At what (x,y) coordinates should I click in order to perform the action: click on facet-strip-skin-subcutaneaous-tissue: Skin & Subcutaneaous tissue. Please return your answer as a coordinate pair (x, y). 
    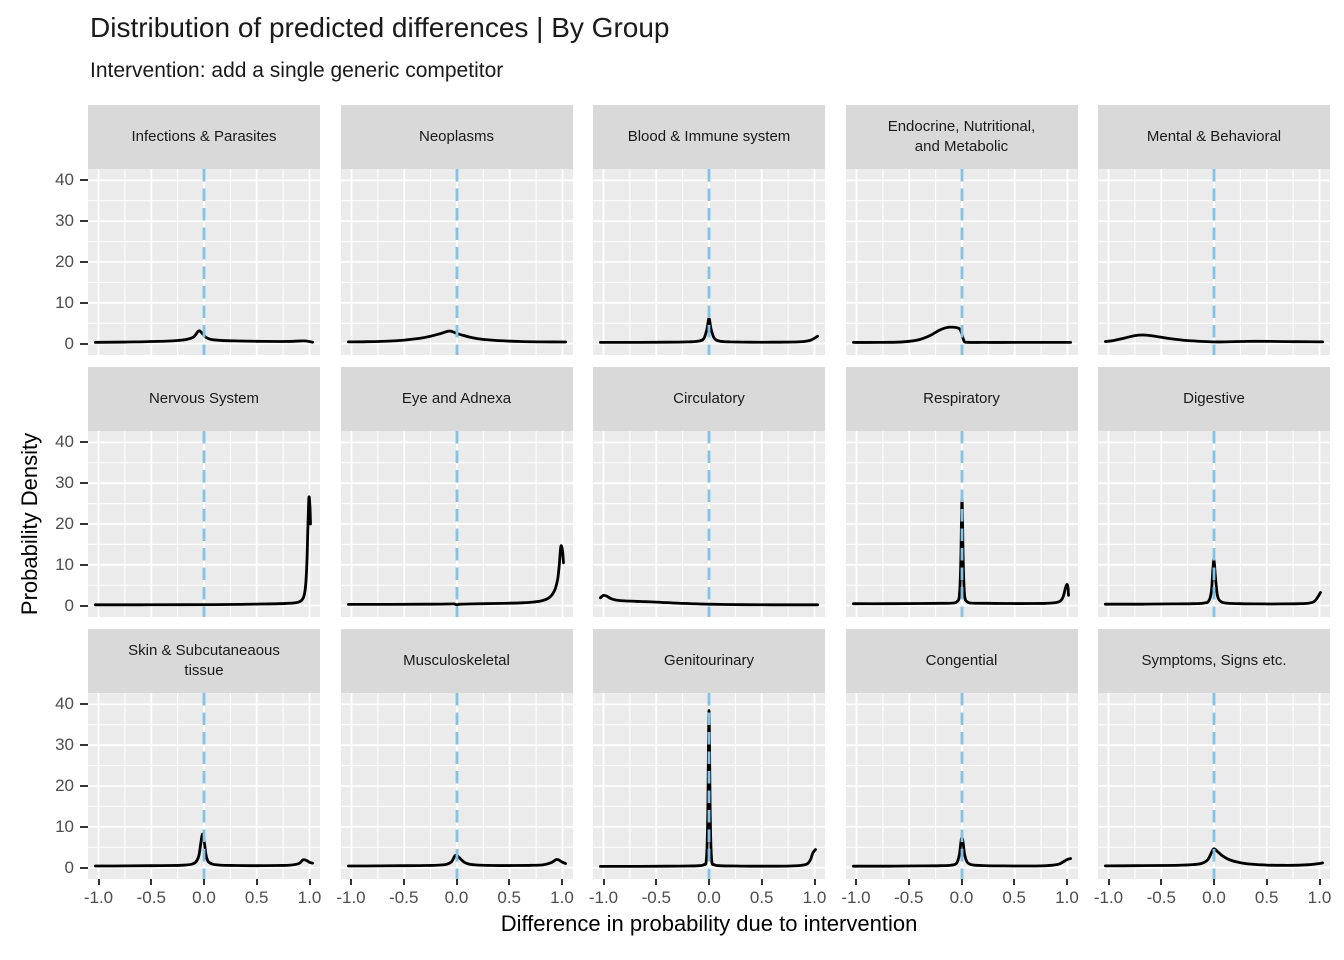
    Looking at the image, I should click on (204, 661).